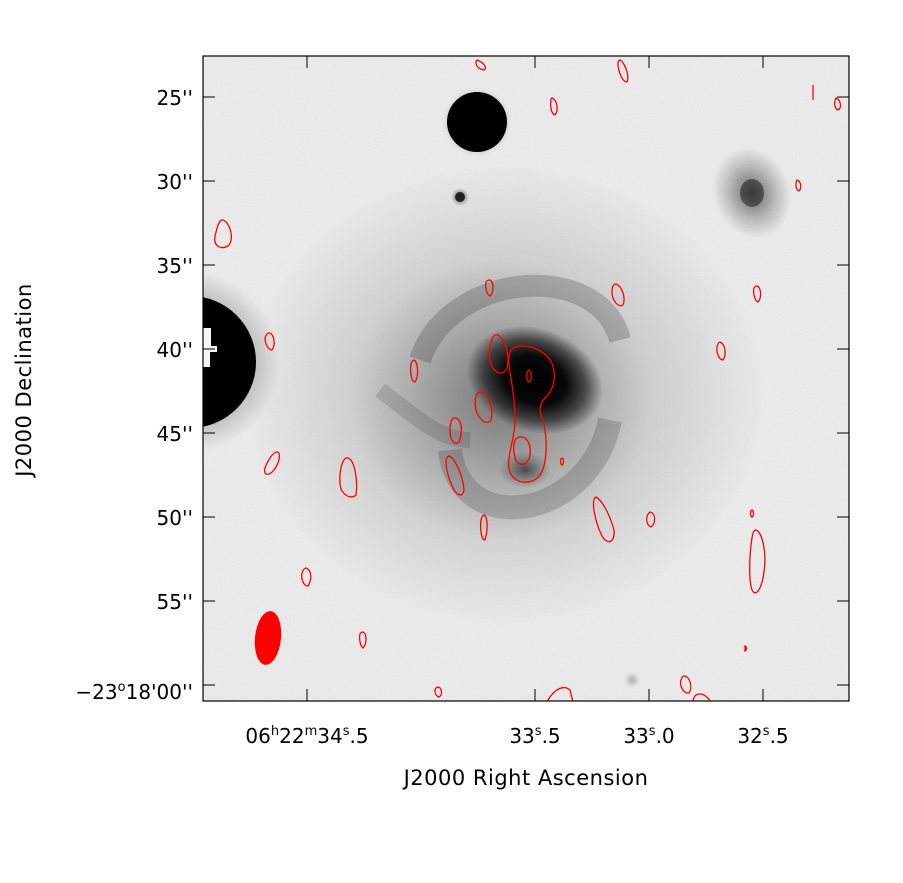 Image resolution: width=903 pixels, height=883 pixels. Describe the element at coordinates (257, 736) in the screenshot. I see `ra-hours: 06` at that location.